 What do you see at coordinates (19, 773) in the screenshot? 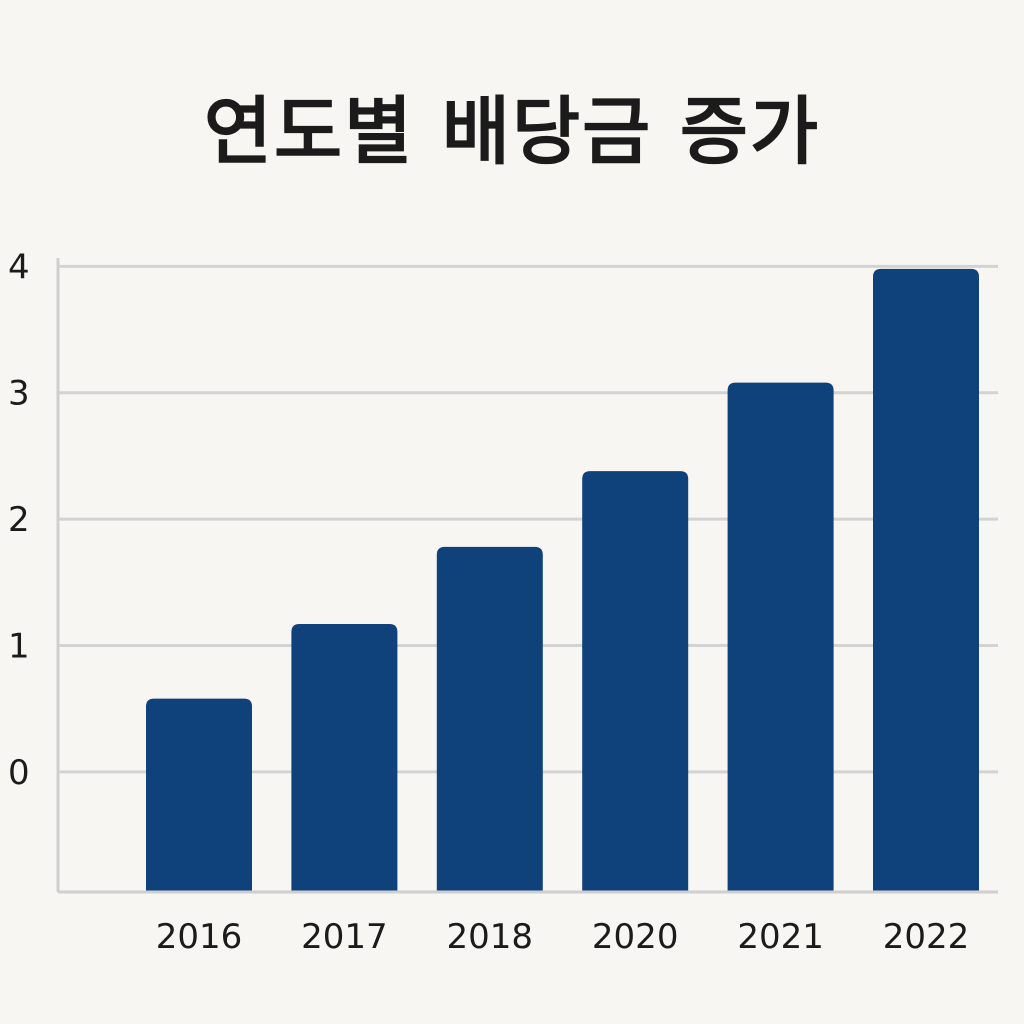
I see `y-tick-label: 0` at bounding box center [19, 773].